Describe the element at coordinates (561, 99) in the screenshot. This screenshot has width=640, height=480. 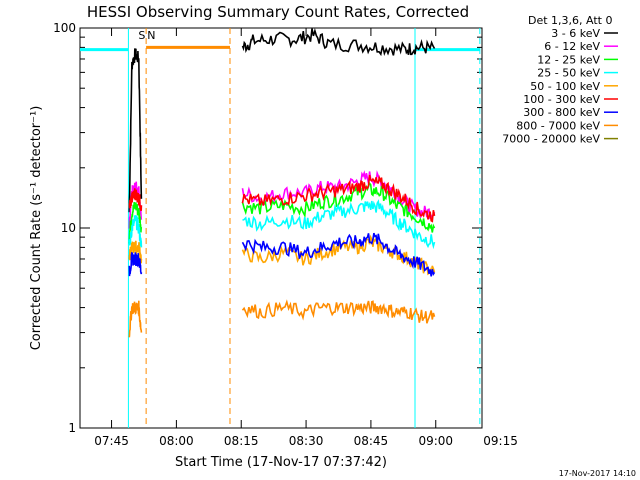
I see `legend-entry-label: 100 - 300 keV` at that location.